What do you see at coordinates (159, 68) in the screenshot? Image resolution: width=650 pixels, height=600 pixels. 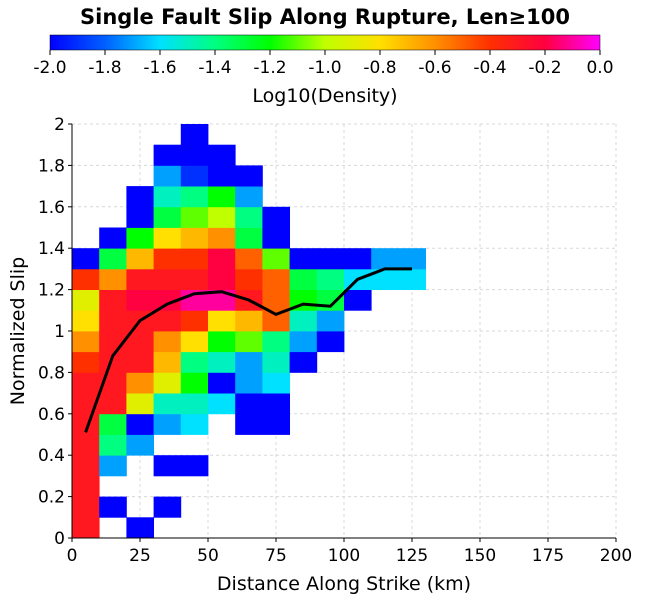 I see `colorbar-tick-label: -1.6` at bounding box center [159, 68].